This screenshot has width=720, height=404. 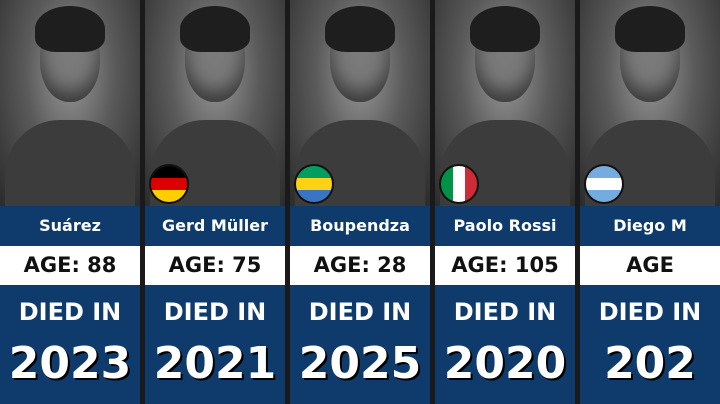 I want to click on player-name: Boupendza, so click(x=360, y=225).